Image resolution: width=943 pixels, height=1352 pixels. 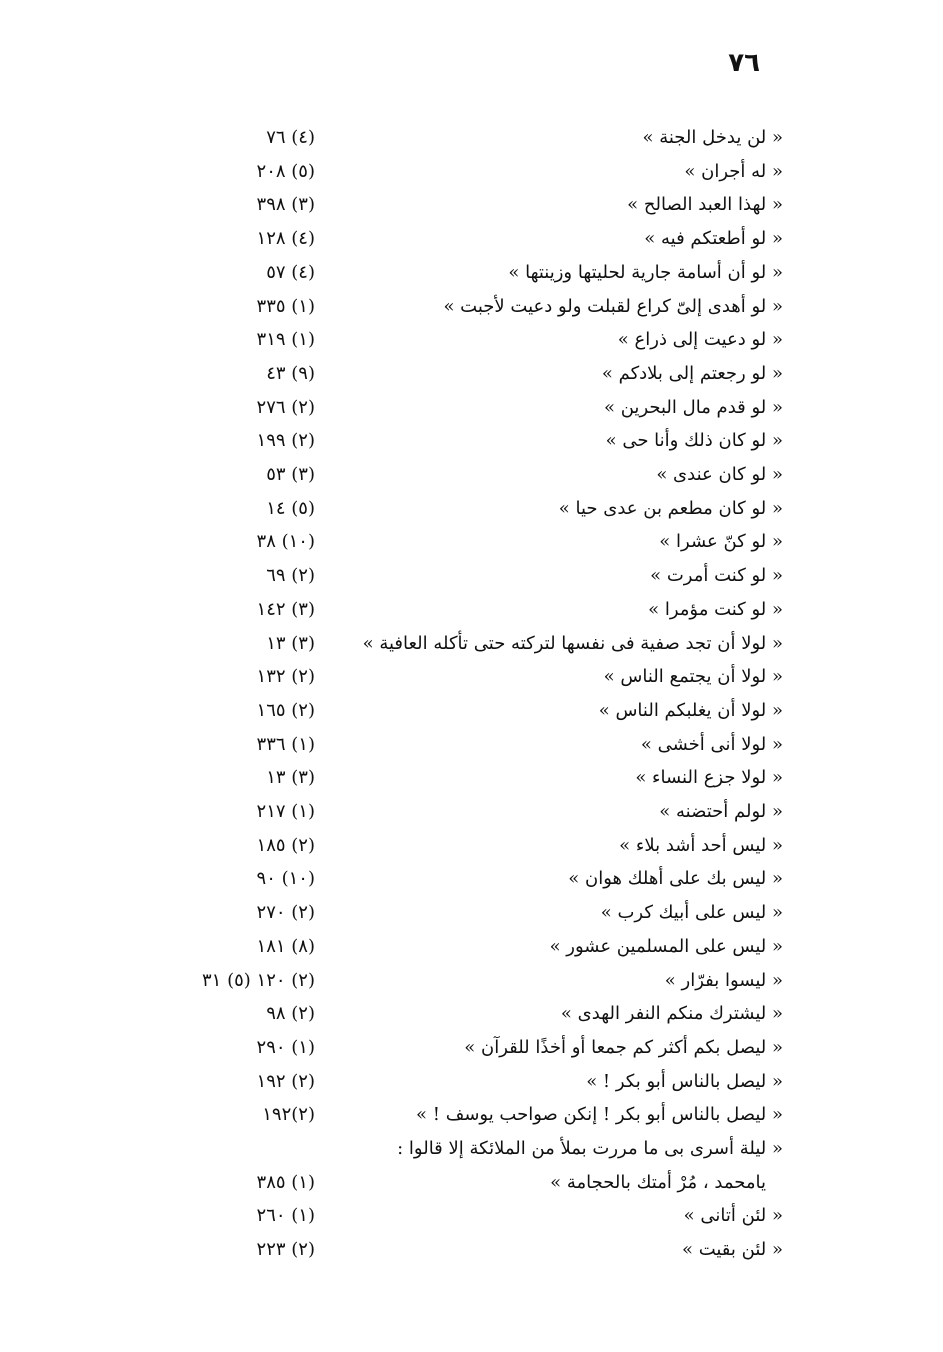 I want to click on entry-text: « لولم أحتضنه », so click(x=721, y=811).